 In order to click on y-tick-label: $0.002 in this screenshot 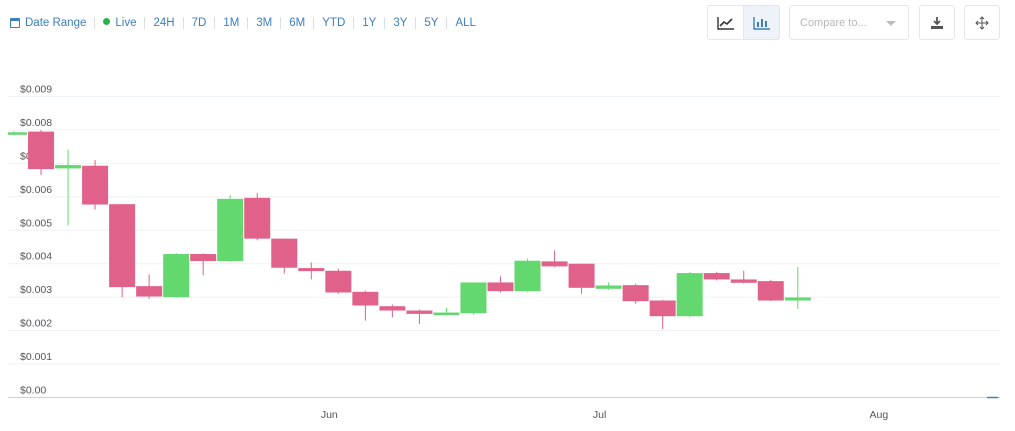, I will do `click(36, 324)`.